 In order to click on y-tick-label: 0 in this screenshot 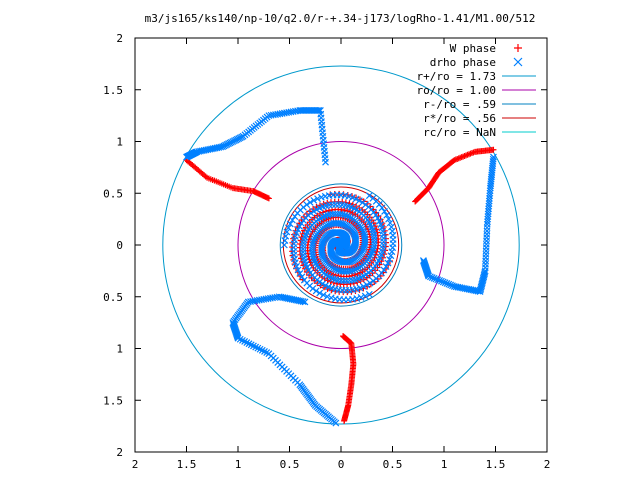, I will do `click(119, 245)`.